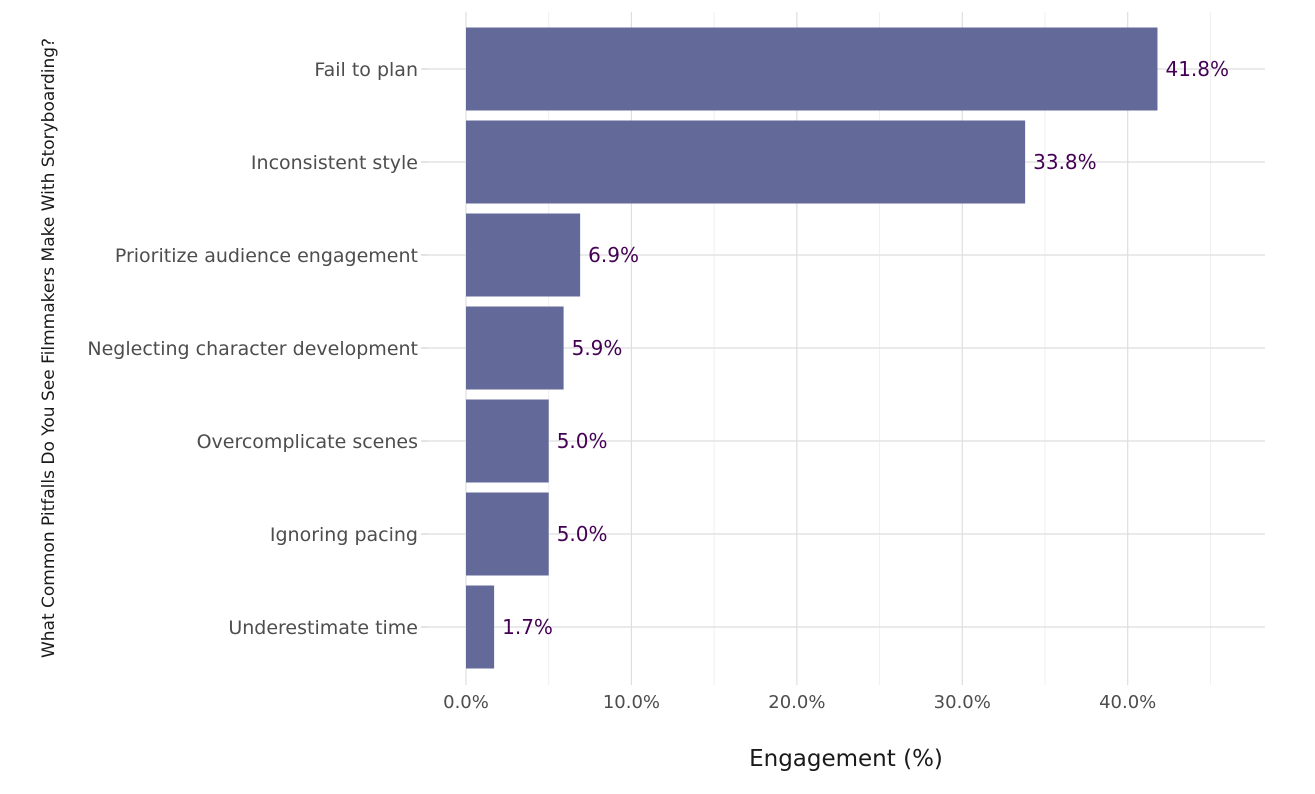 Image resolution: width=1315 pixels, height=794 pixels. Describe the element at coordinates (366, 70) in the screenshot. I see `category-label: Fail to plan` at that location.